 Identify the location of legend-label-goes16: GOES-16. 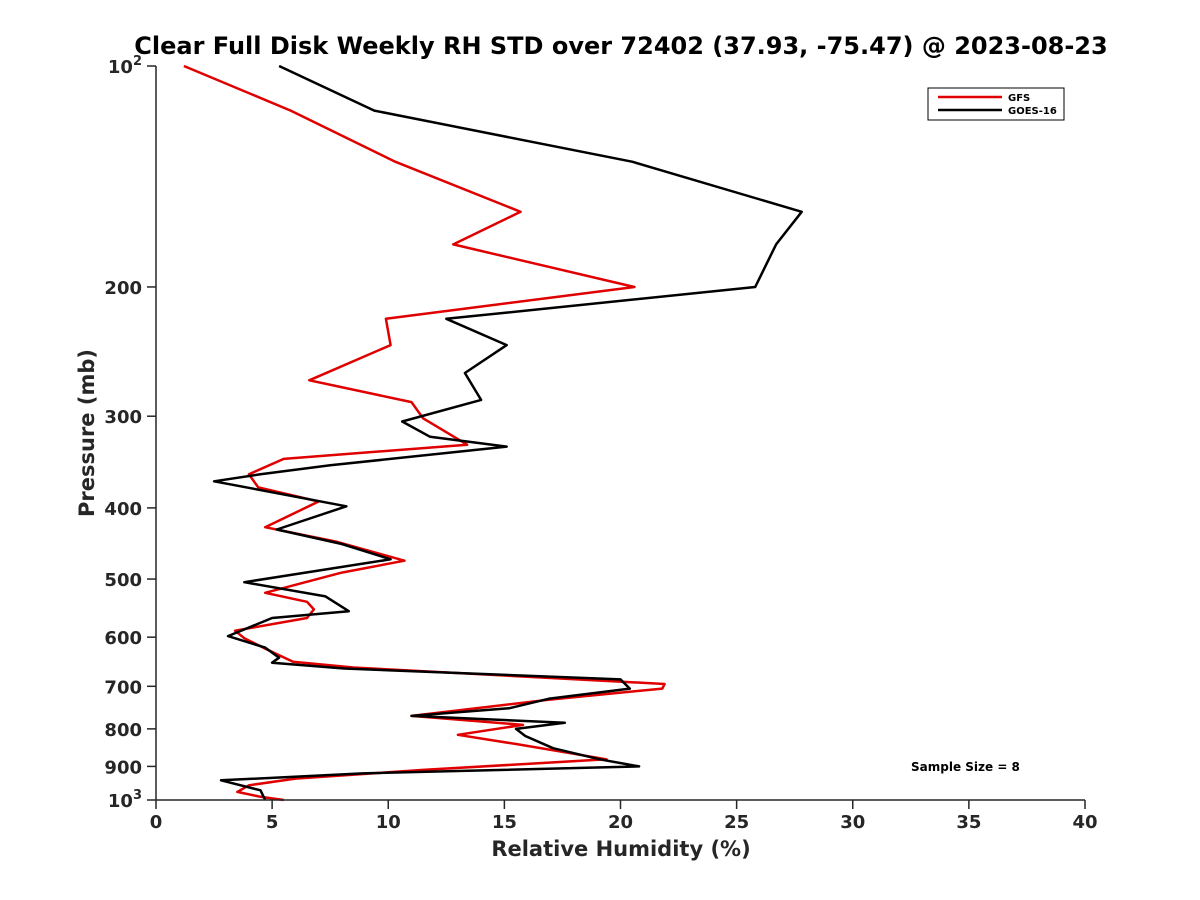
(1032, 111).